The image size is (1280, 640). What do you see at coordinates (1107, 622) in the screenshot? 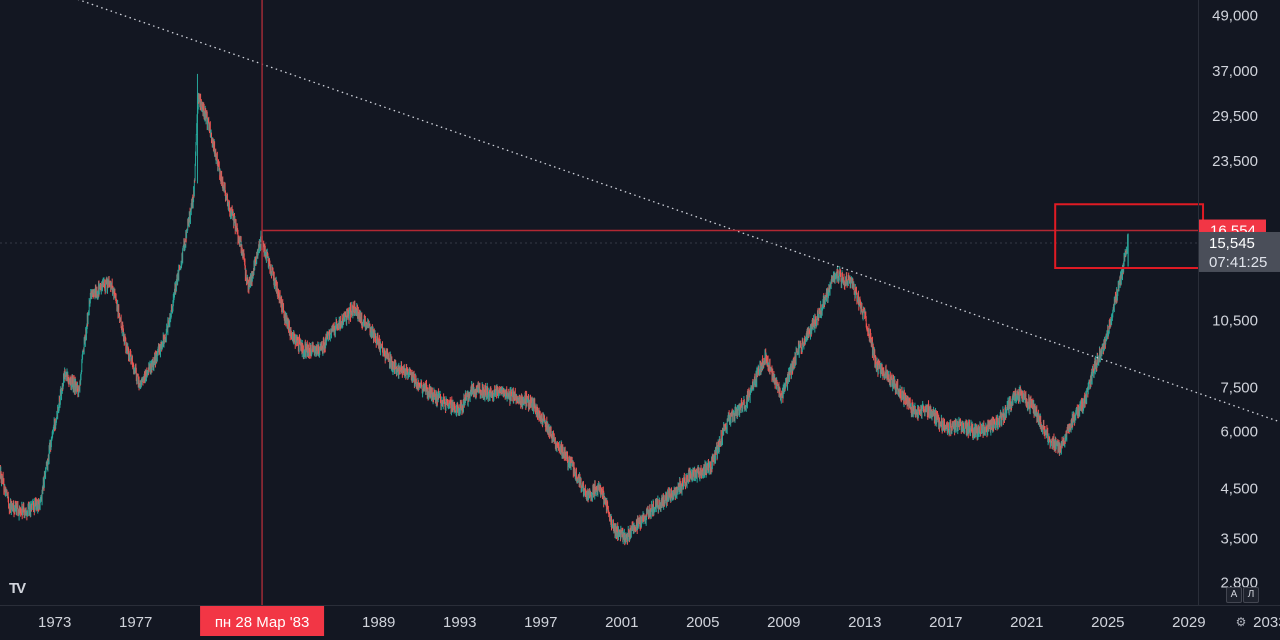
I see `x-tick-label: 2025` at bounding box center [1107, 622].